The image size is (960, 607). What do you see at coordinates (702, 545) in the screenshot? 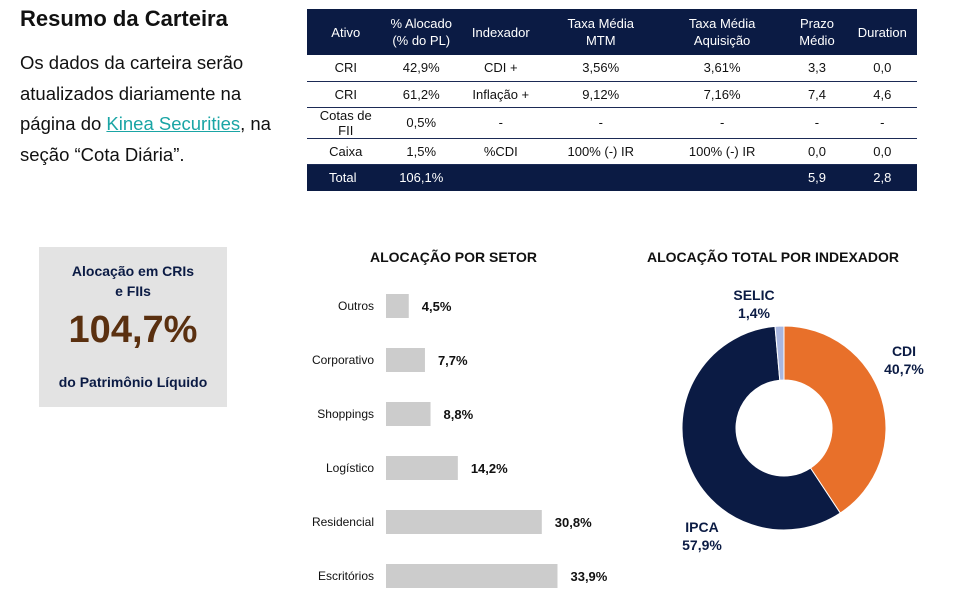
I see `donut-slice-value: 57,9%` at bounding box center [702, 545].